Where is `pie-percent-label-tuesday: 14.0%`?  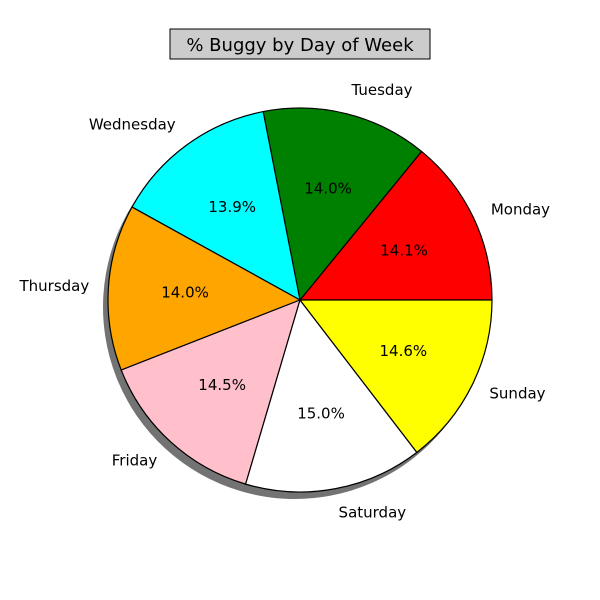
pie-percent-label-tuesday: 14.0% is located at coordinates (328, 188).